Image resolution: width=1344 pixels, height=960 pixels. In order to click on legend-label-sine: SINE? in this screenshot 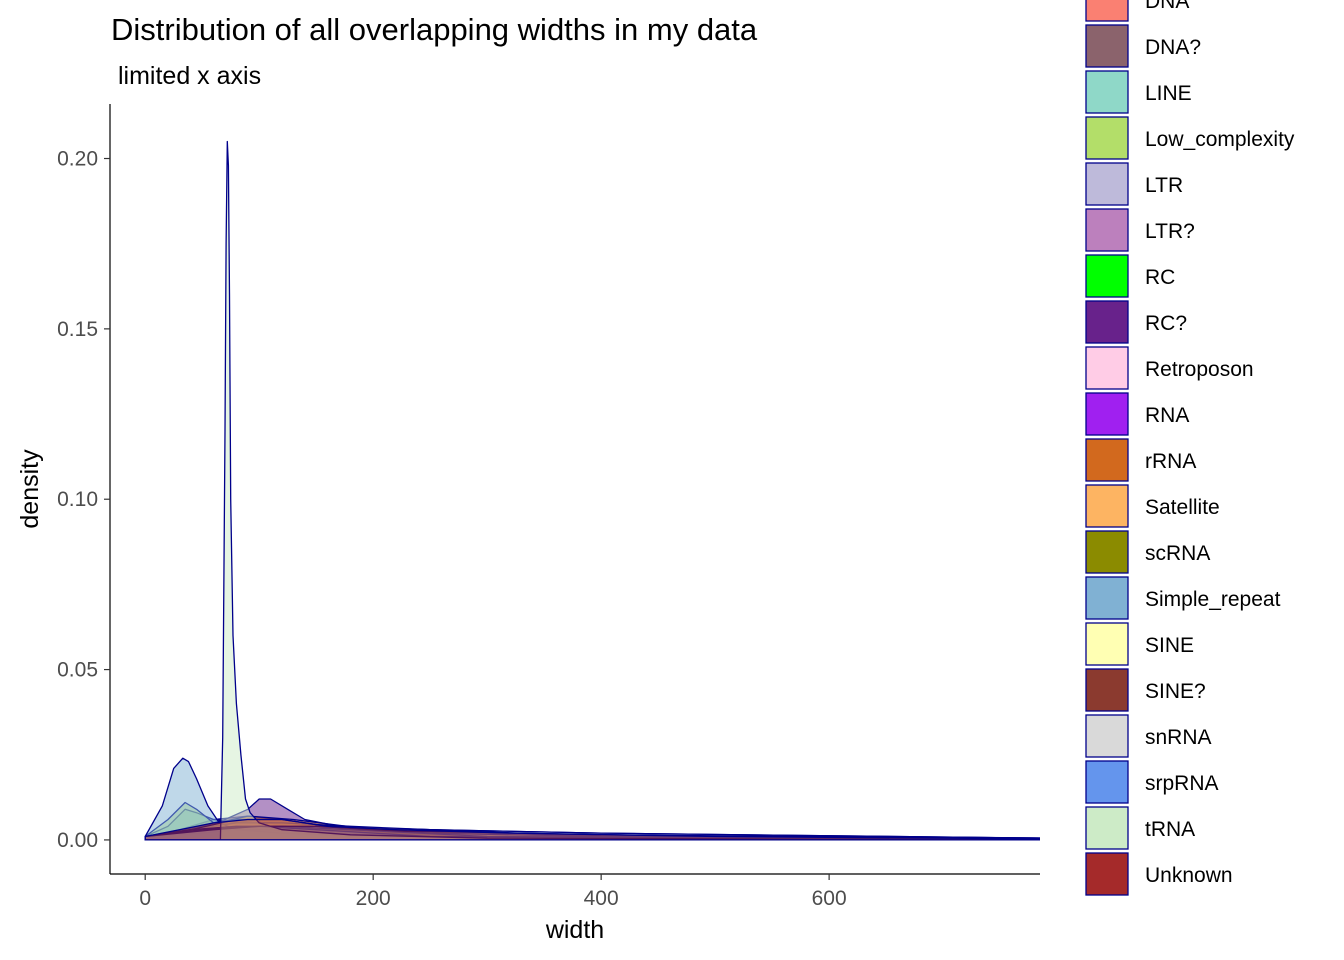, I will do `click(1175, 691)`.